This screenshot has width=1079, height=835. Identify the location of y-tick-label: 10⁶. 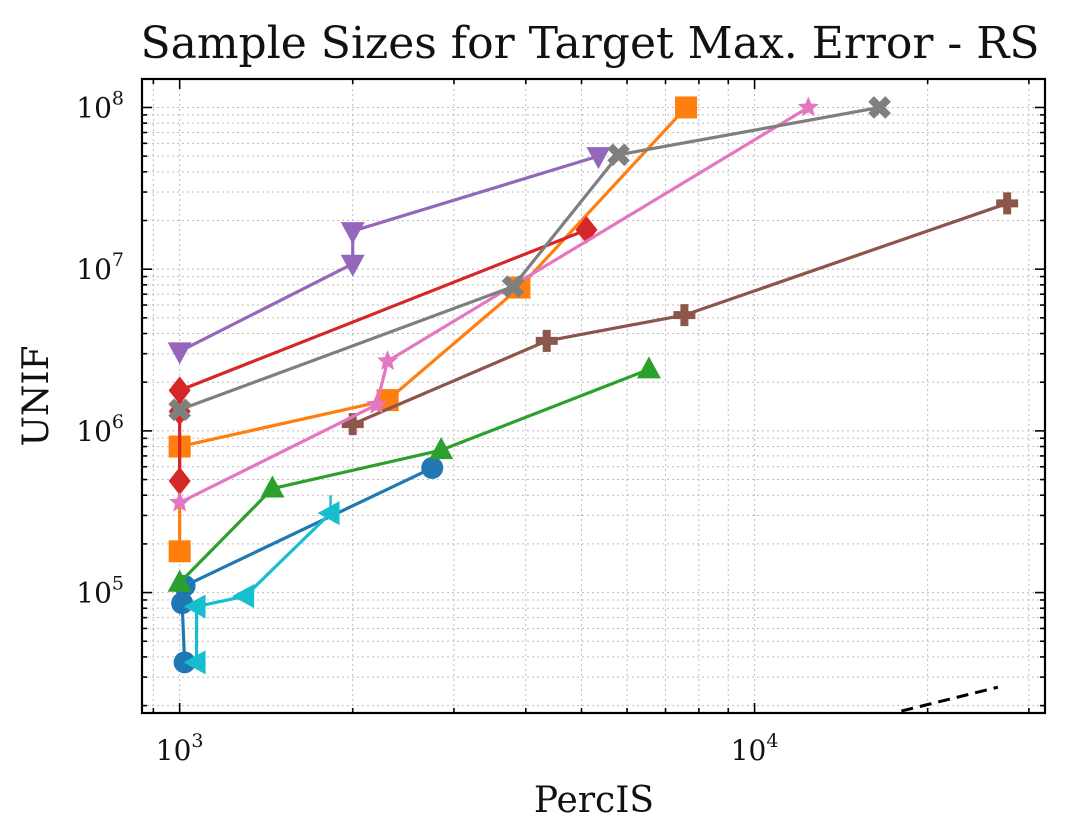
(100, 429).